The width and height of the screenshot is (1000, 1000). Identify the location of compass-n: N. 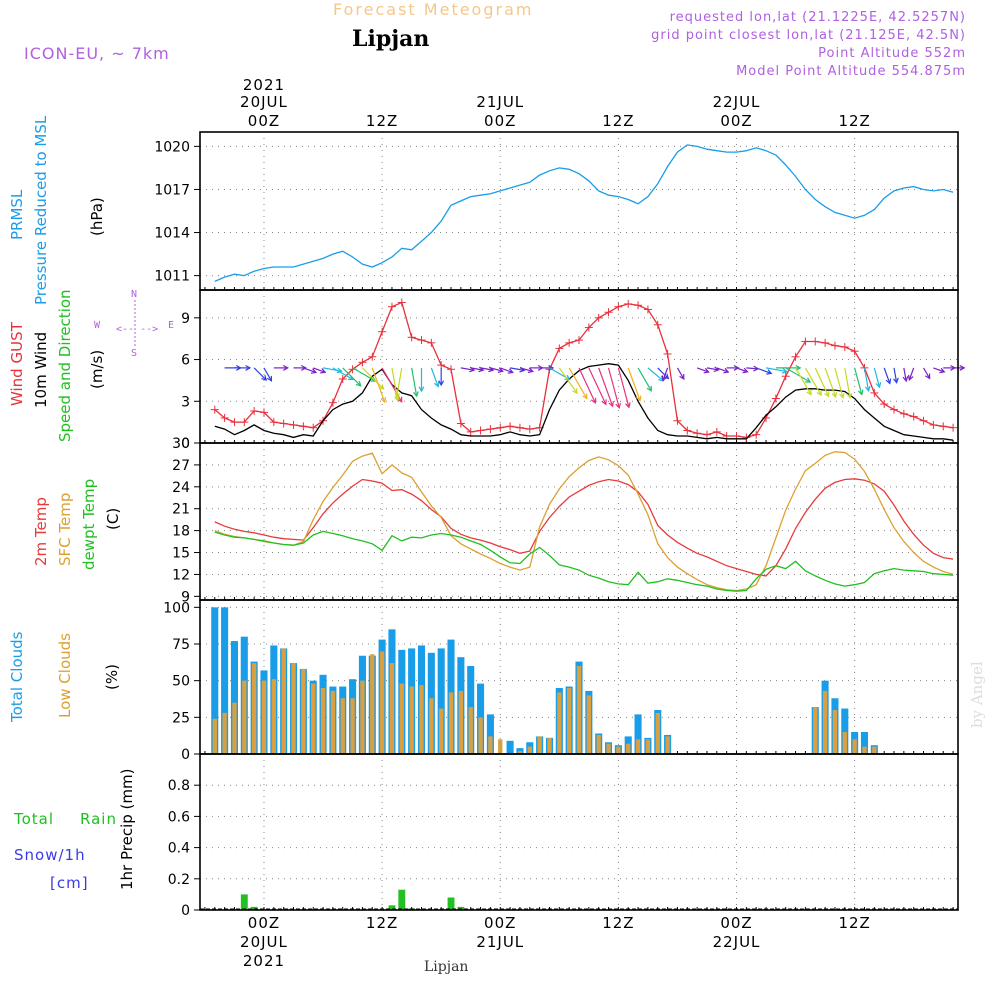
(134, 294).